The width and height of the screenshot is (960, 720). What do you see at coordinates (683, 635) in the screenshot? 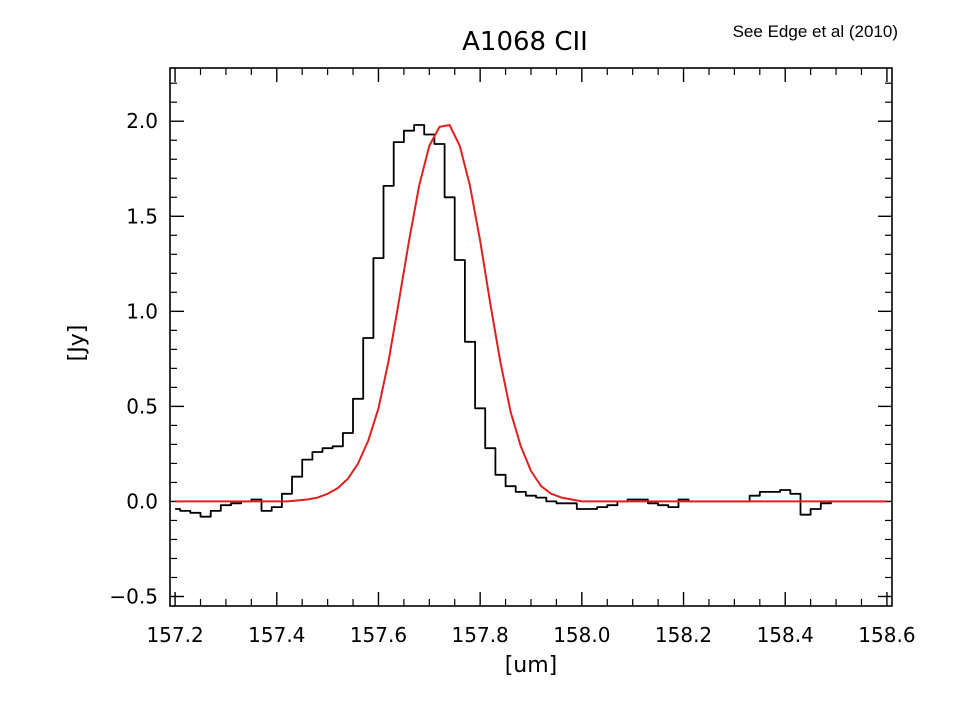
I see `x-tick-label: 158.2` at bounding box center [683, 635].